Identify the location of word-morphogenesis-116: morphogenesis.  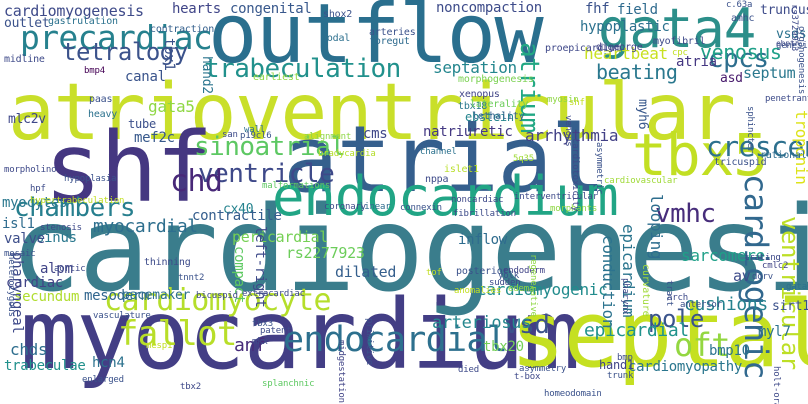
(496, 79).